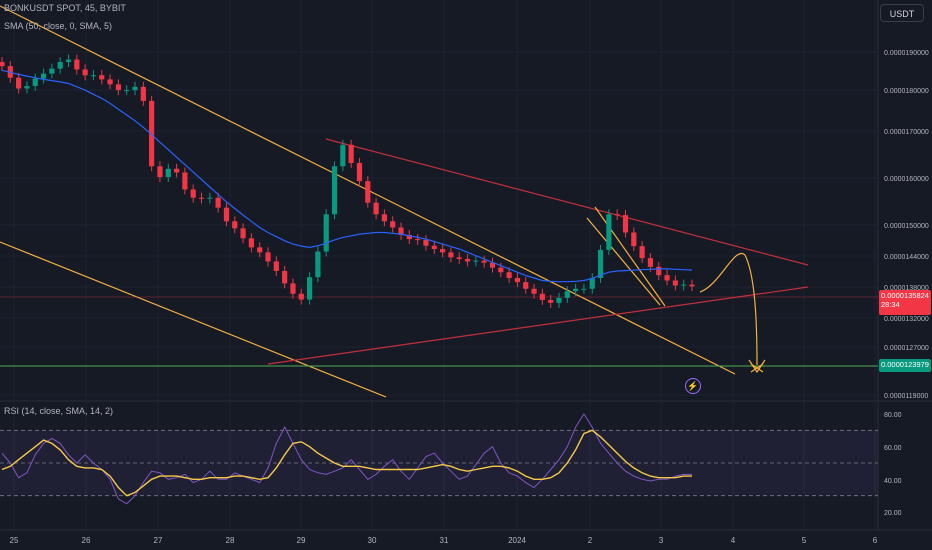 The image size is (932, 550). I want to click on rsi-band-fill, so click(439, 463).